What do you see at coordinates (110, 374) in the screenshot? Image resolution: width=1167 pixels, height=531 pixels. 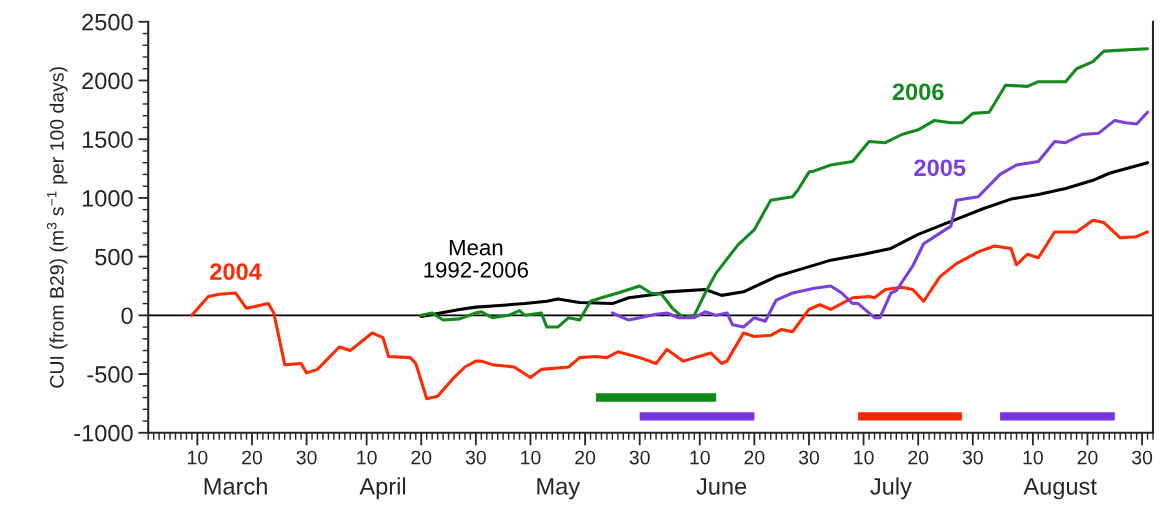 I see `y-tick-label: -500` at bounding box center [110, 374].